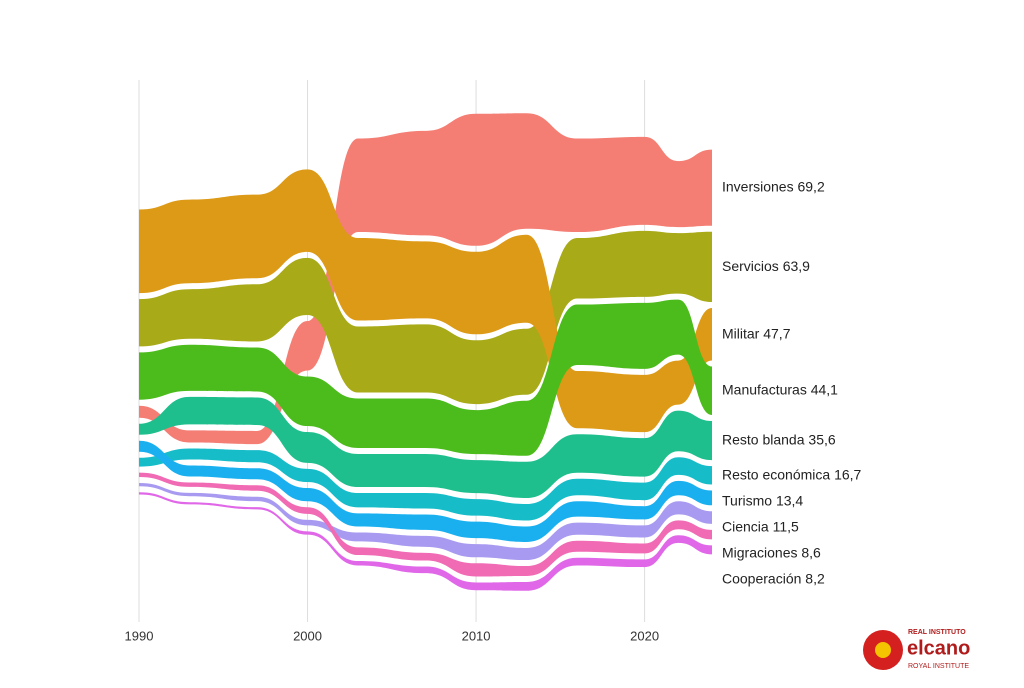 This screenshot has width=1024, height=688. Describe the element at coordinates (796, 266) in the screenshot. I see `series-value-label: 63,9` at that location.